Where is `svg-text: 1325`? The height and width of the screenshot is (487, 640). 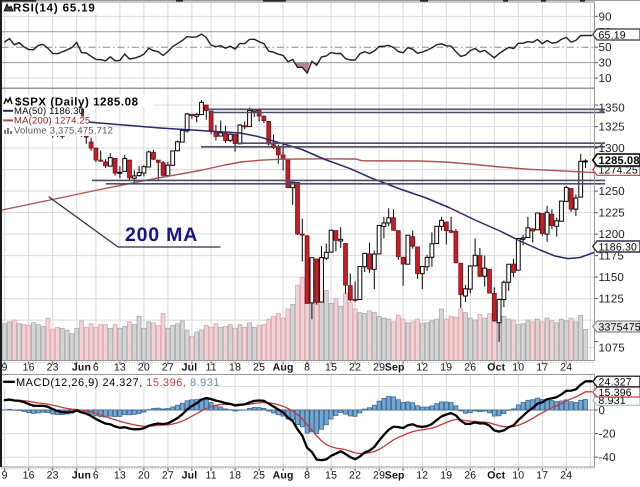 svg-text: 1325 is located at coordinates (612, 128).